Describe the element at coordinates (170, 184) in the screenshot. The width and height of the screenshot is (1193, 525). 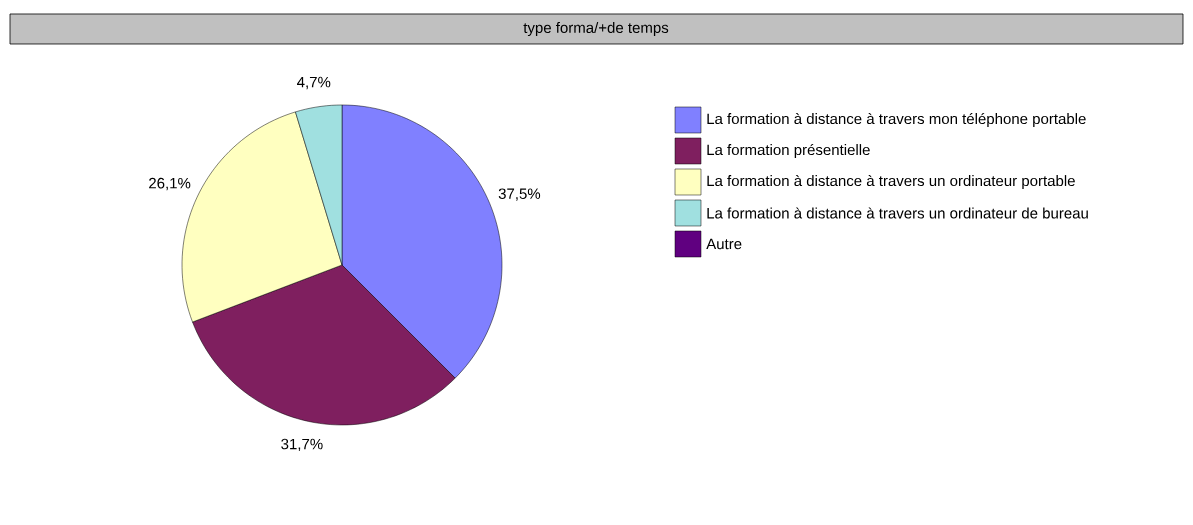
I see `data-label: 26,1%` at that location.